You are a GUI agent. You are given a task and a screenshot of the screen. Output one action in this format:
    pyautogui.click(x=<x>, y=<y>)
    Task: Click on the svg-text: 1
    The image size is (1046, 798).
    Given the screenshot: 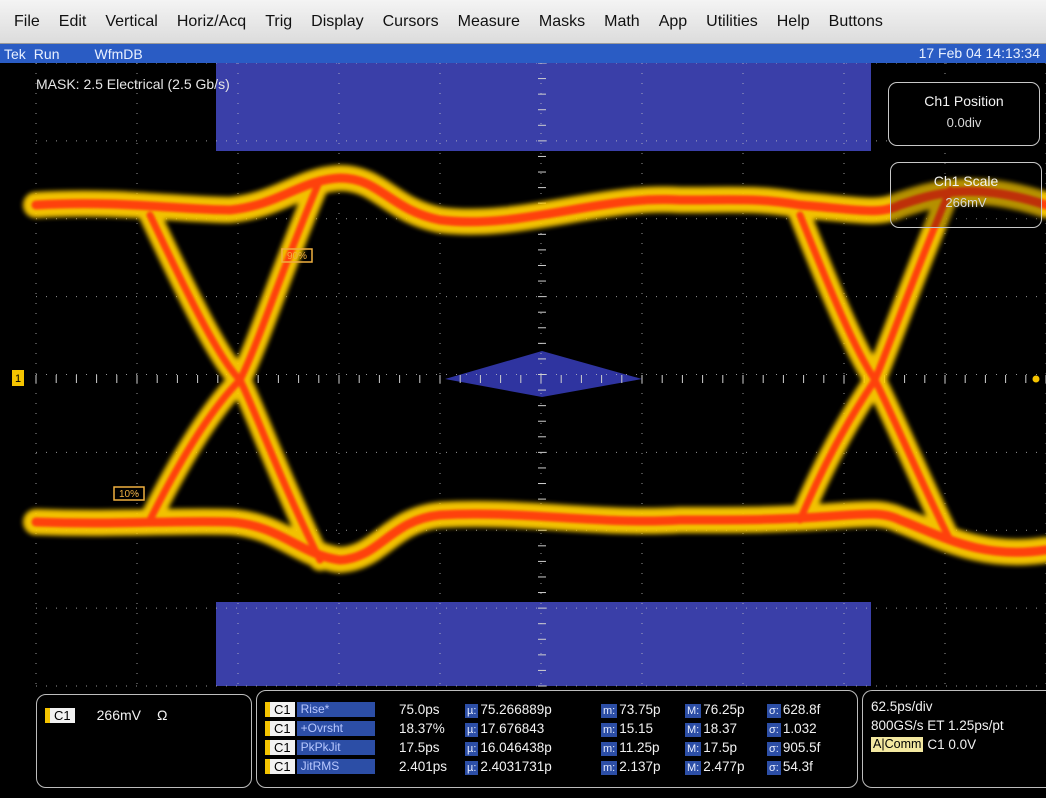 What is the action you would take?
    pyautogui.click(x=18, y=379)
    